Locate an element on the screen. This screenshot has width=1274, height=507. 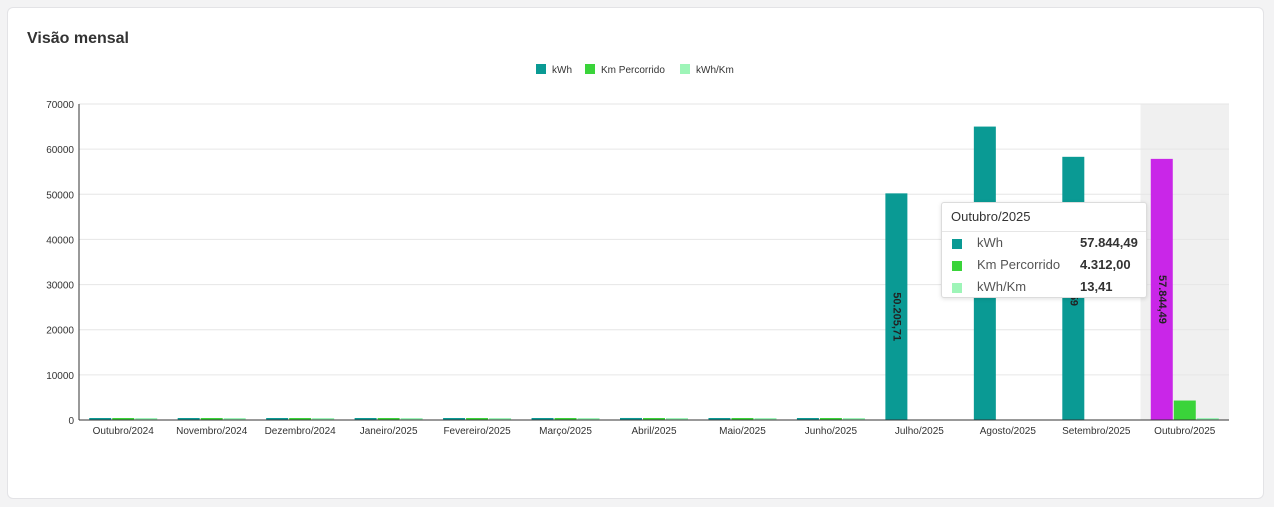
tooltip-swatch-km is located at coordinates (957, 266).